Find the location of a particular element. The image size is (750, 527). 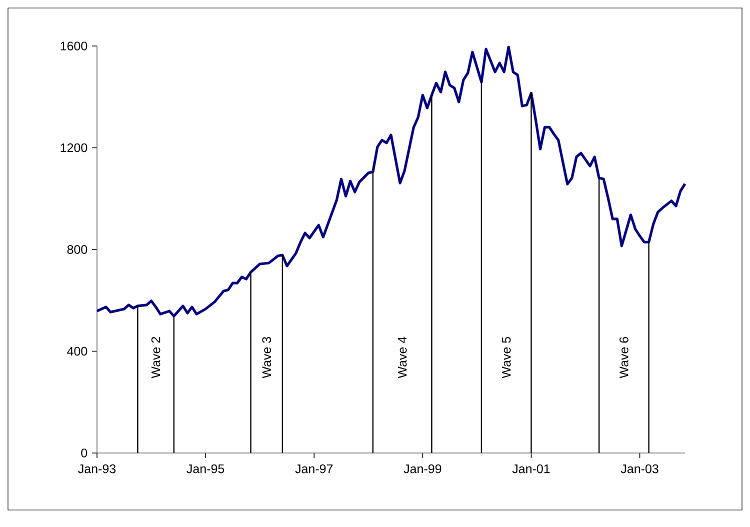

annotation: Wave 3 is located at coordinates (267, 357).